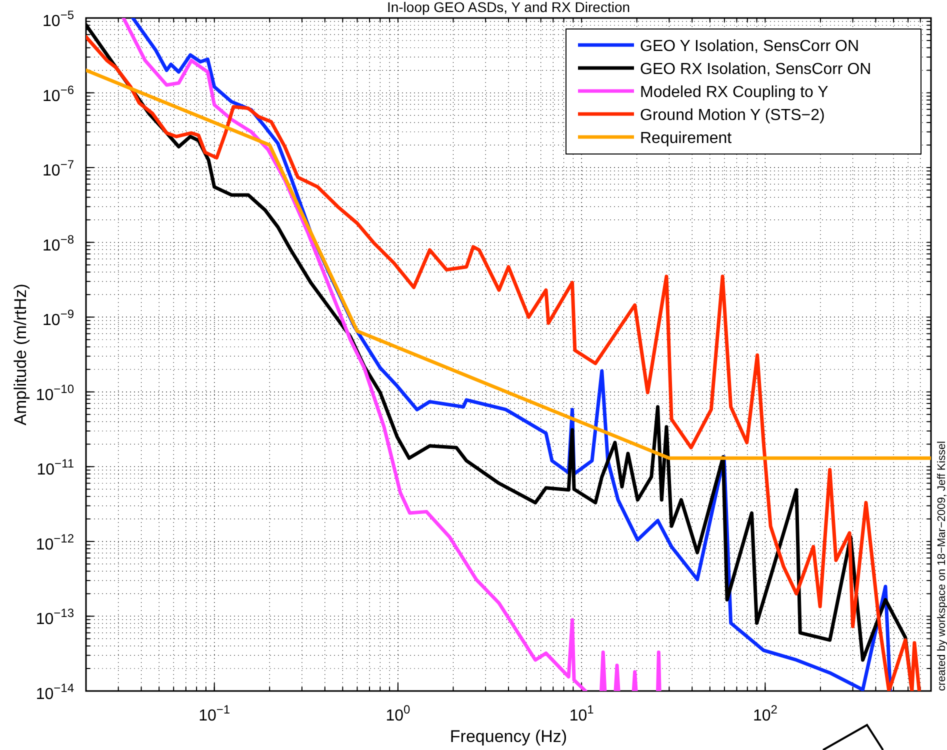 Image resolution: width=947 pixels, height=750 pixels. What do you see at coordinates (398, 713) in the screenshot?
I see `x-tick-label: 10$^{0}$` at bounding box center [398, 713].